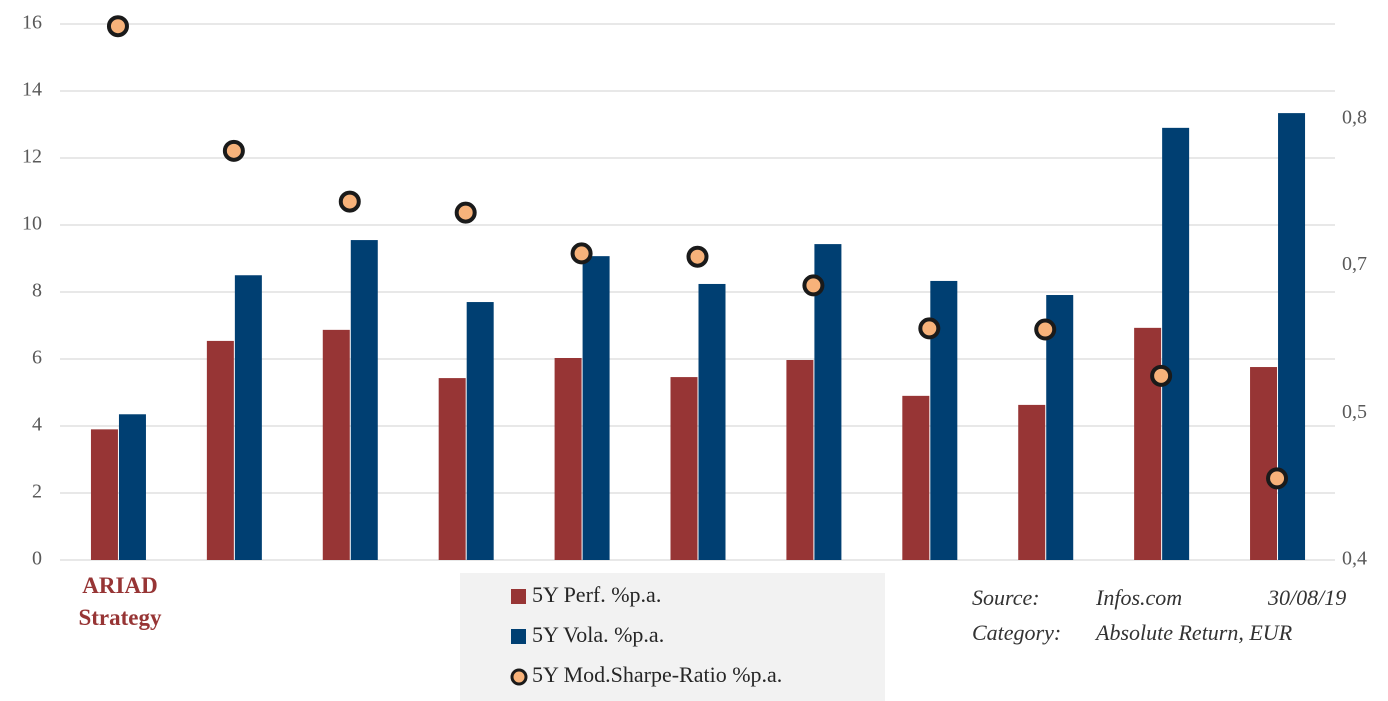 Image resolution: width=1388 pixels, height=701 pixels. What do you see at coordinates (1194, 632) in the screenshot?
I see `category-note-value: Absolute Return, EUR` at bounding box center [1194, 632].